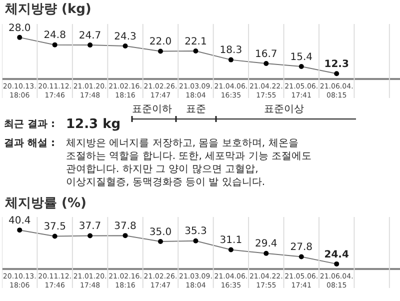  Describe the element at coordinates (29, 124) in the screenshot. I see `text: 최근 결과 :` at that location.